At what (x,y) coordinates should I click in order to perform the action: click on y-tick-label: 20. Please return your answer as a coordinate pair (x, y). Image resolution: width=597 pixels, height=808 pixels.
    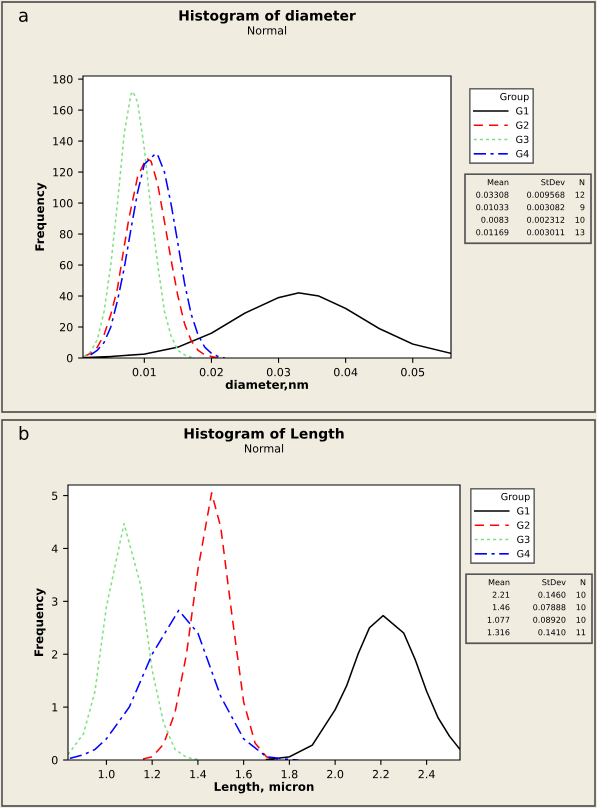
    Looking at the image, I should click on (66, 327).